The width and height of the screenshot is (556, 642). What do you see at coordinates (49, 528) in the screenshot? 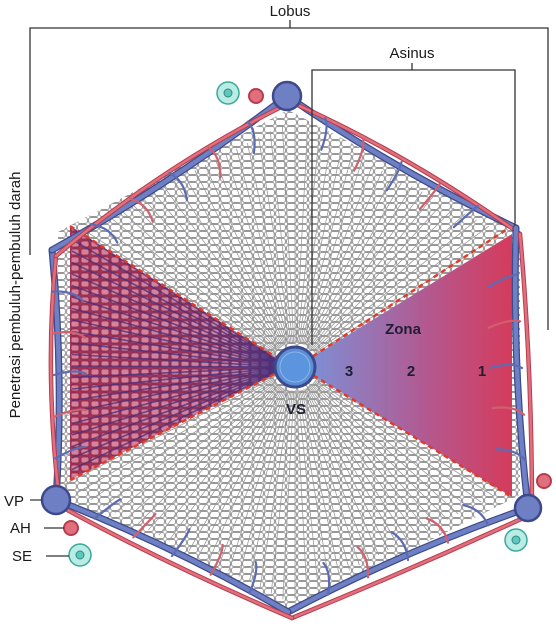
I see `label-leaders` at bounding box center [49, 528].